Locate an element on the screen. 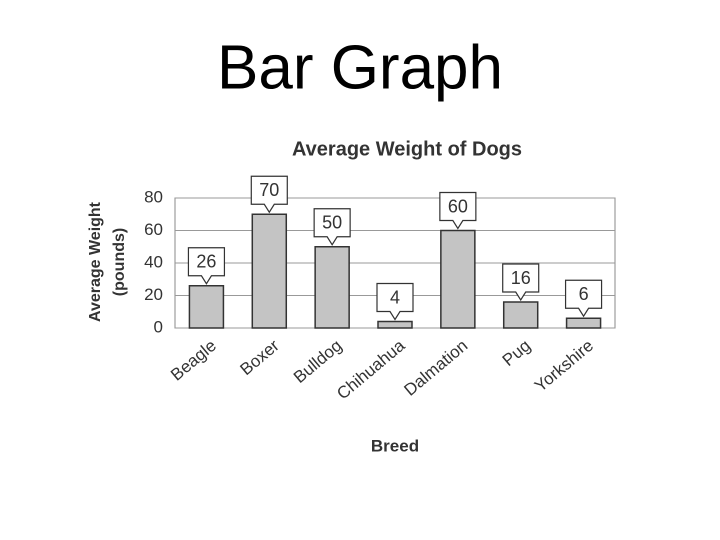  data-label: 70 is located at coordinates (269, 190).